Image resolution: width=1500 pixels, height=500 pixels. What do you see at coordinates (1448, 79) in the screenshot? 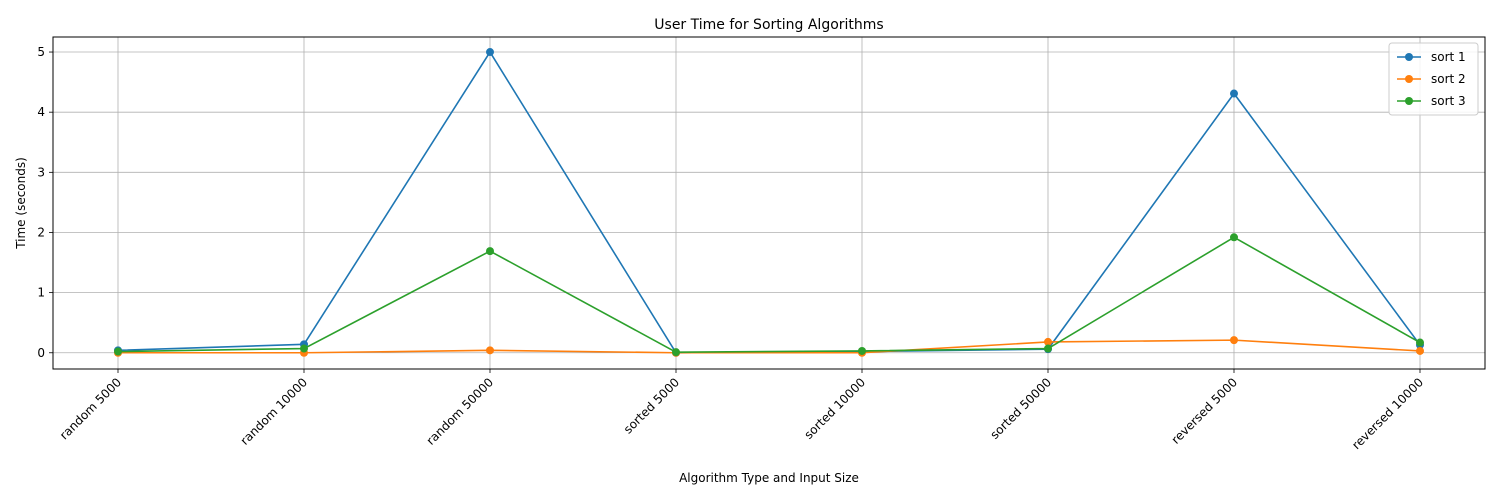
I see `legend-label: sort 2` at bounding box center [1448, 79].